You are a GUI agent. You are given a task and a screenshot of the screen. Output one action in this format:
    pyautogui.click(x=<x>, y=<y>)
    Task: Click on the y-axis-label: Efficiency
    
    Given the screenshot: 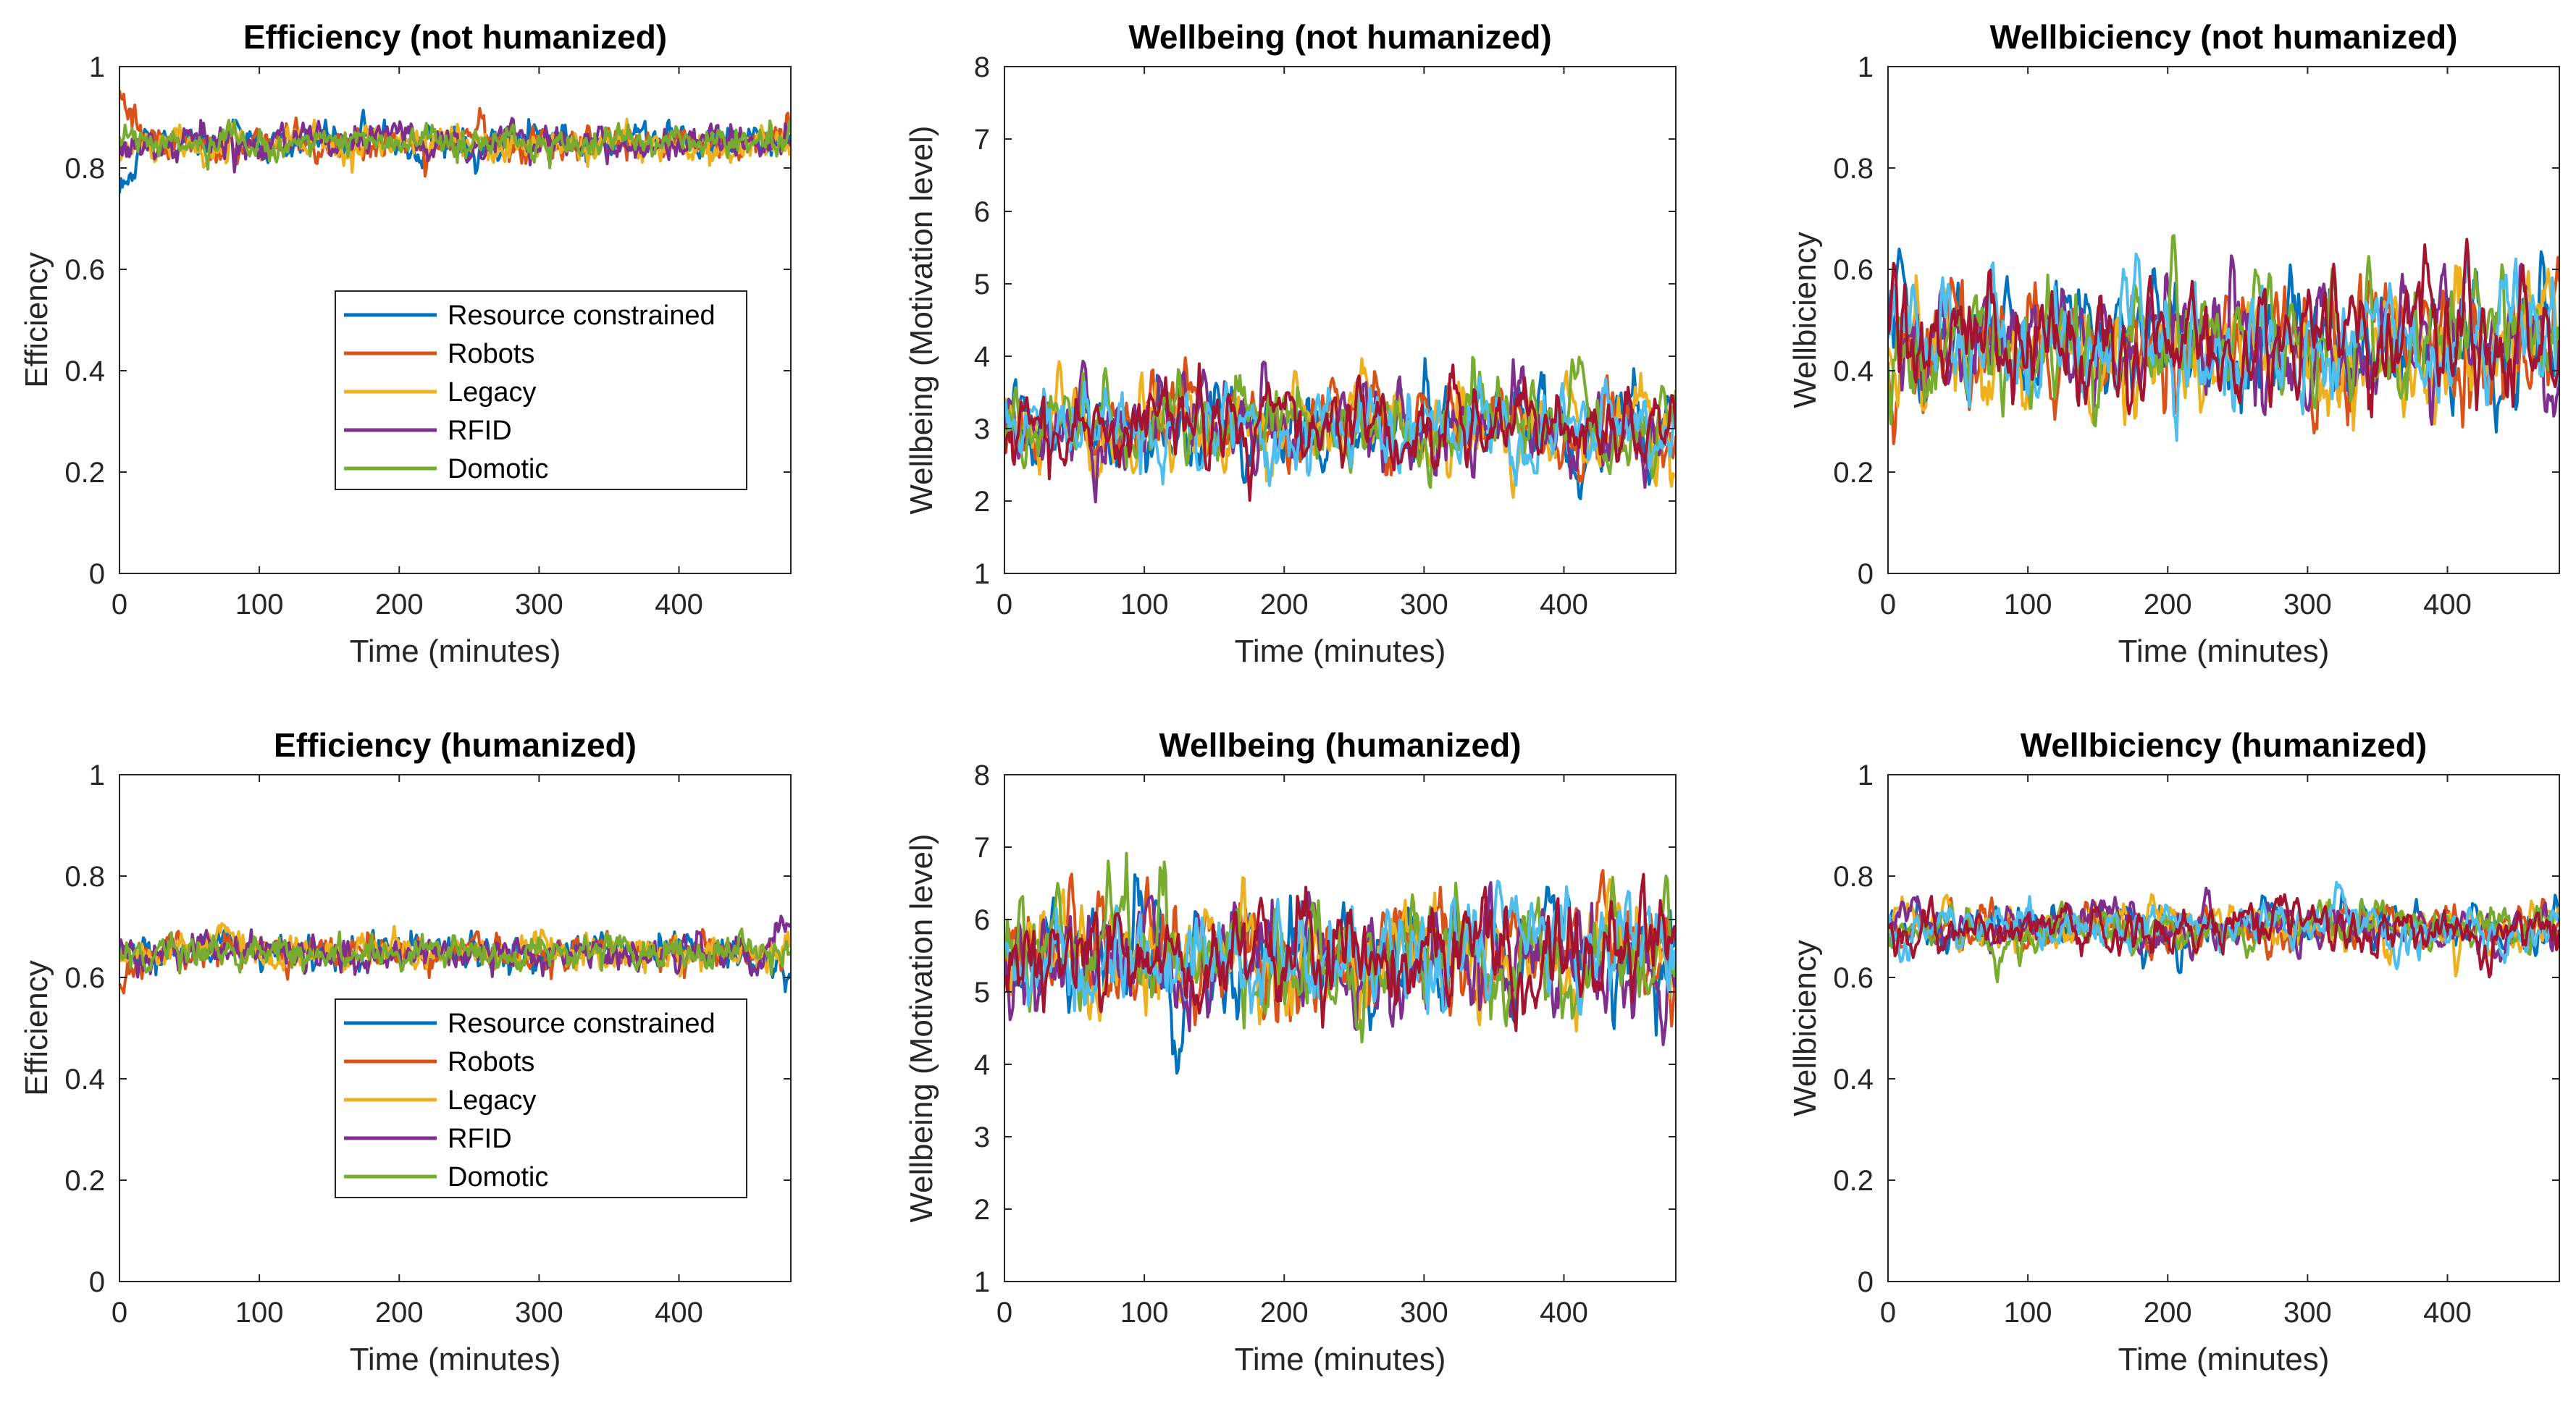 What is the action you would take?
    pyautogui.click(x=36, y=320)
    